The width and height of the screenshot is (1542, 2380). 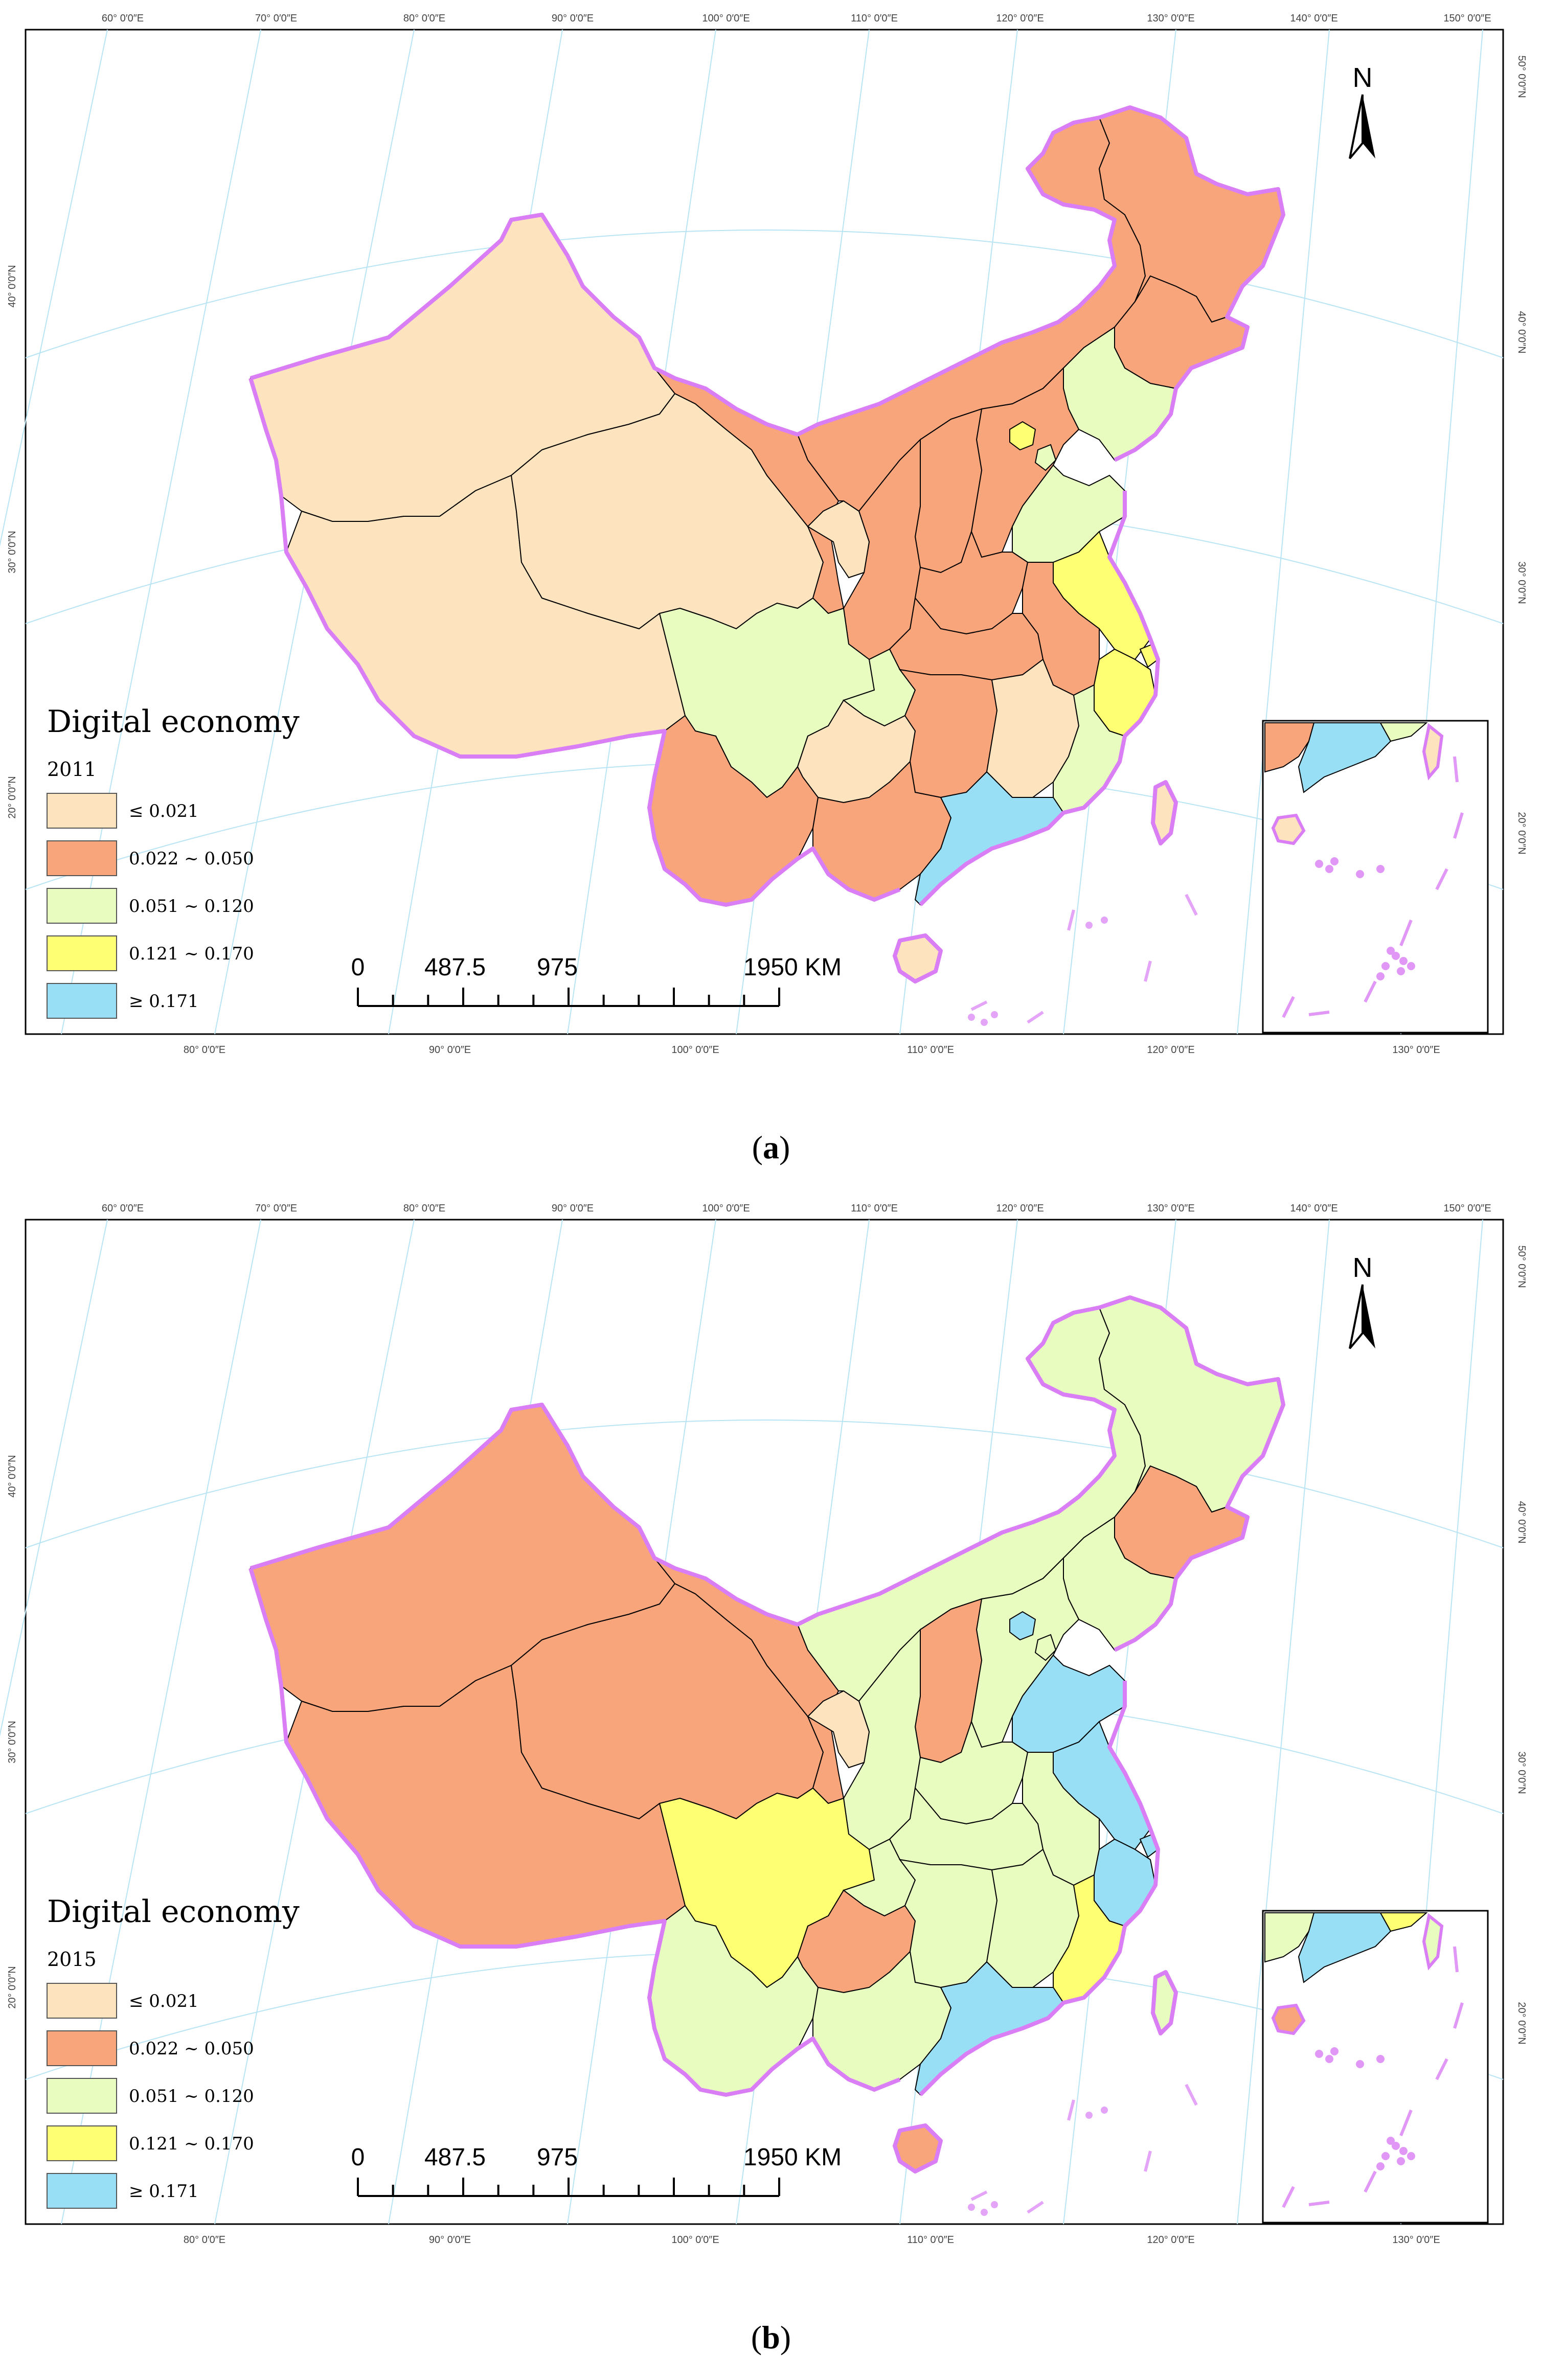 What do you see at coordinates (358, 2157) in the screenshot?
I see `scale-label: 0` at bounding box center [358, 2157].